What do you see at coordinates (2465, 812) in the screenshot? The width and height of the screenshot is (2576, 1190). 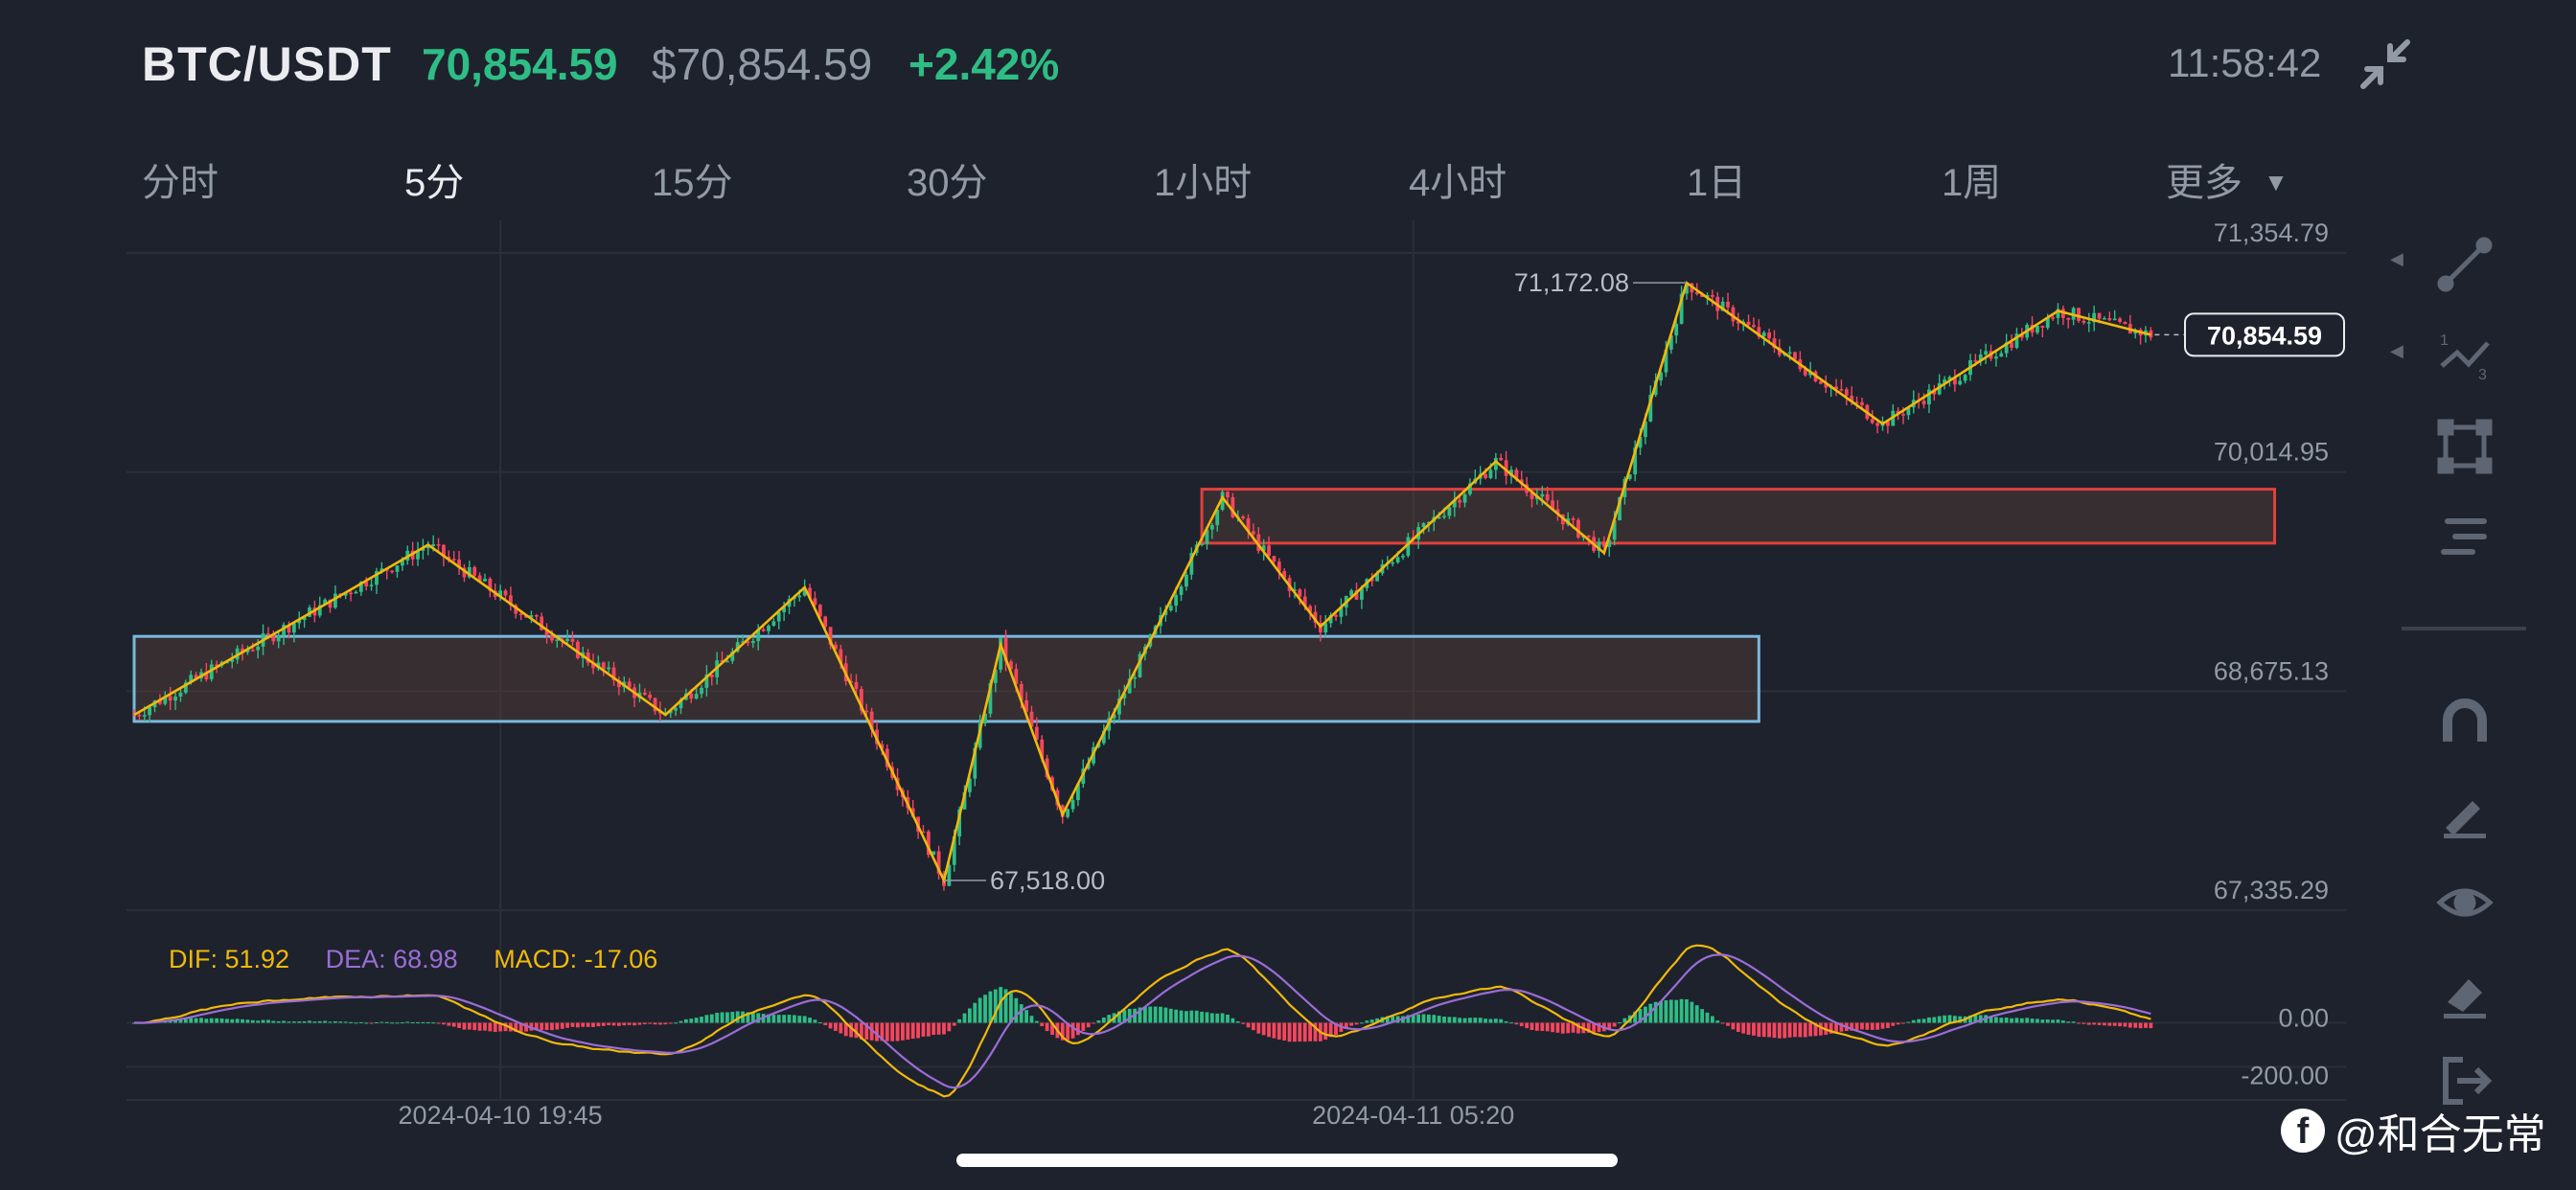 I see `brush-icon` at bounding box center [2465, 812].